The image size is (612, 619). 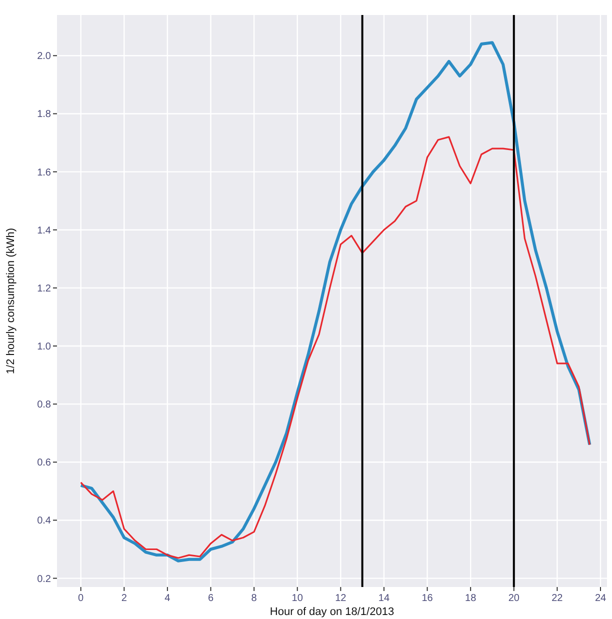 What do you see at coordinates (44, 521) in the screenshot?
I see `y-tick-label: 0.4` at bounding box center [44, 521].